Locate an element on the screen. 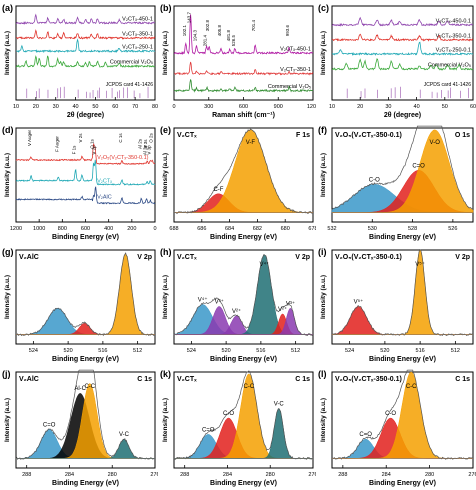  x-tick-label: 60 is located at coordinates (115, 107).